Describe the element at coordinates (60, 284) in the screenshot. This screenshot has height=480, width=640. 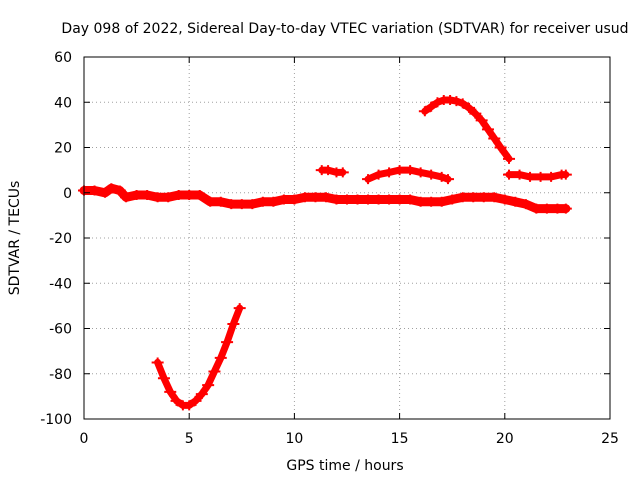
I see `y-tick-label: -40` at that location.